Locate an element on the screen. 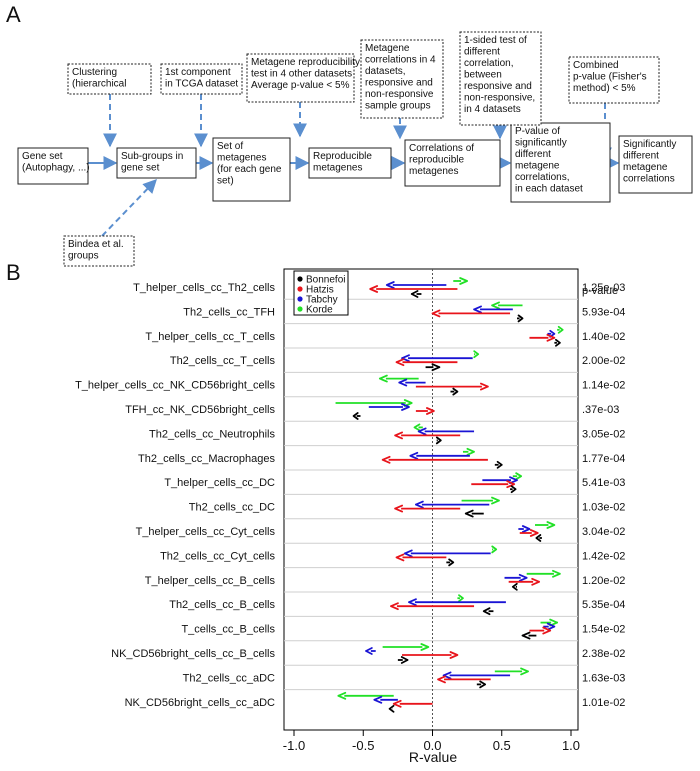  flowchart-box-text: Metagene is located at coordinates (387, 48).